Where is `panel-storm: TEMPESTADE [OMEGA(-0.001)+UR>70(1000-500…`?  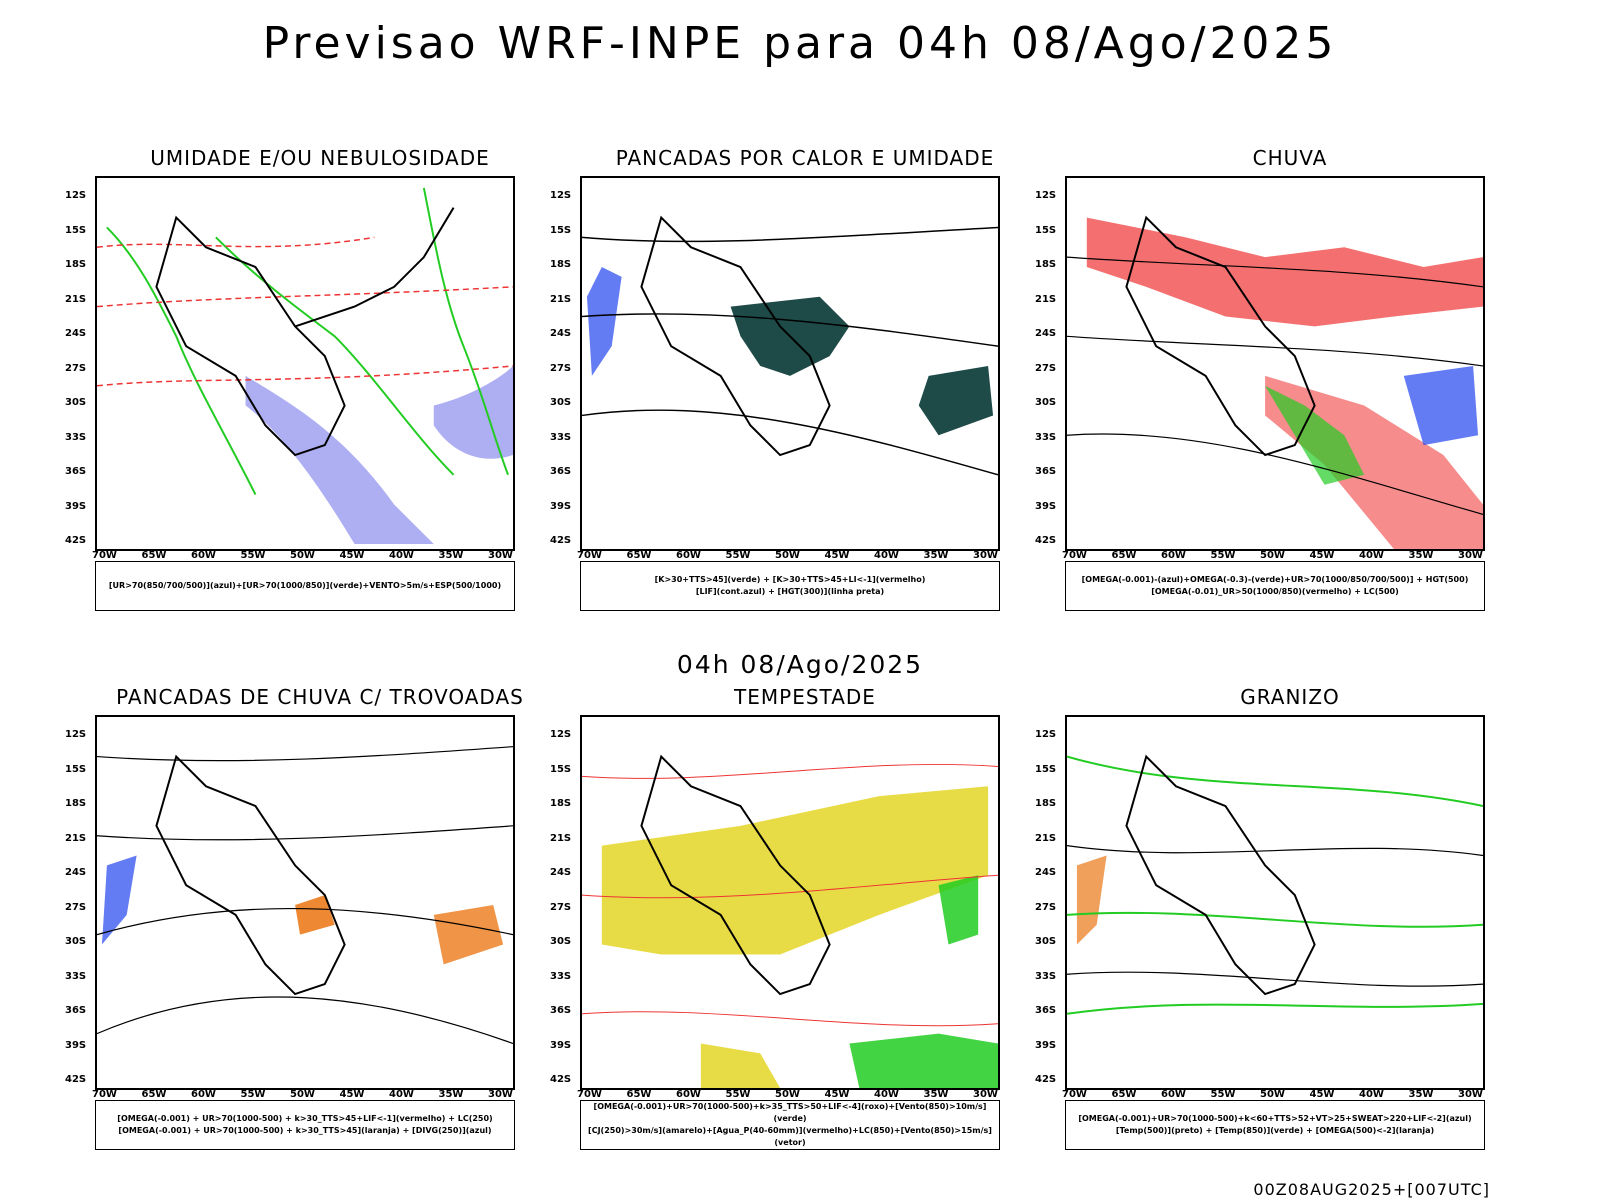 panel-storm: TEMPESTADE [OMEGA(-0.001)+UR>70(1000-500… is located at coordinates (802, 927).